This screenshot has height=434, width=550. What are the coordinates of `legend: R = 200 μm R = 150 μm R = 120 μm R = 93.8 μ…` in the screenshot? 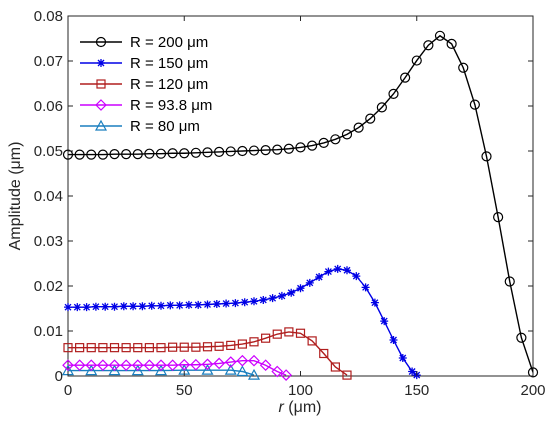 It's located at (146, 84).